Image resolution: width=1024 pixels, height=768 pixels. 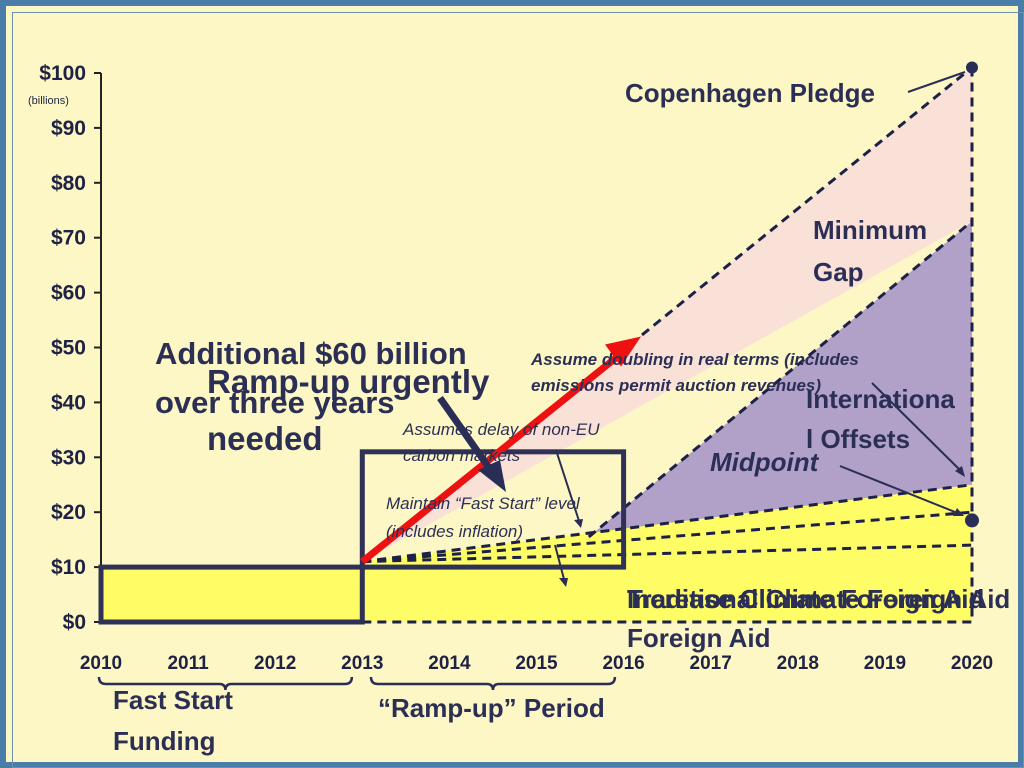 What do you see at coordinates (972, 67) in the screenshot?
I see `pledge-point` at bounding box center [972, 67].